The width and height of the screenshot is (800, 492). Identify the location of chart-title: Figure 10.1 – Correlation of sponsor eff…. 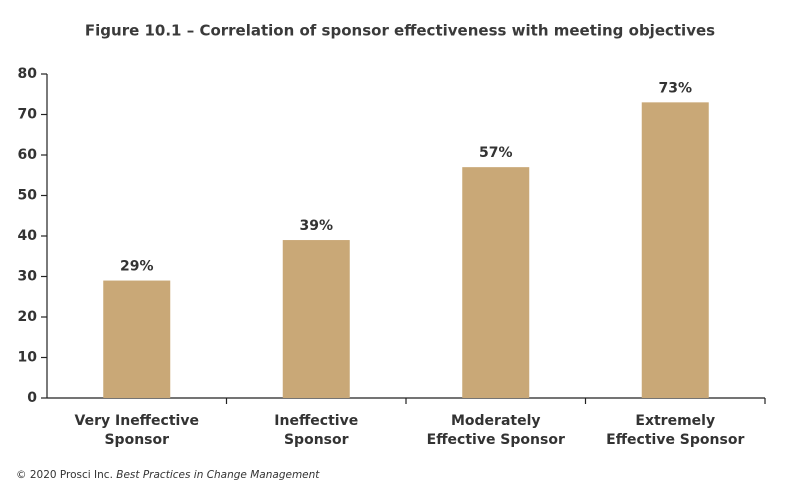
(400, 31).